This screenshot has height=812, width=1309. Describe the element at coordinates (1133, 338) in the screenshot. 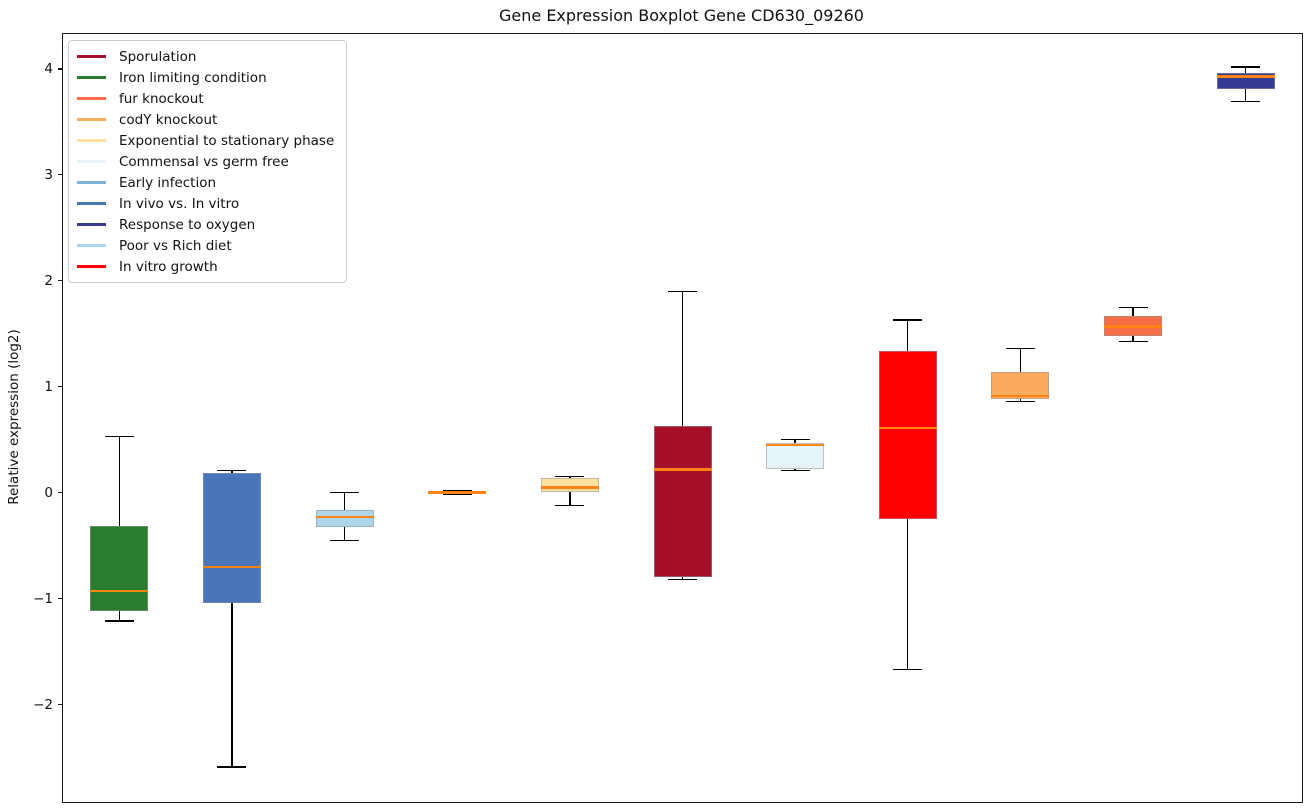

I see `whisker-lower-fur-knockout` at that location.